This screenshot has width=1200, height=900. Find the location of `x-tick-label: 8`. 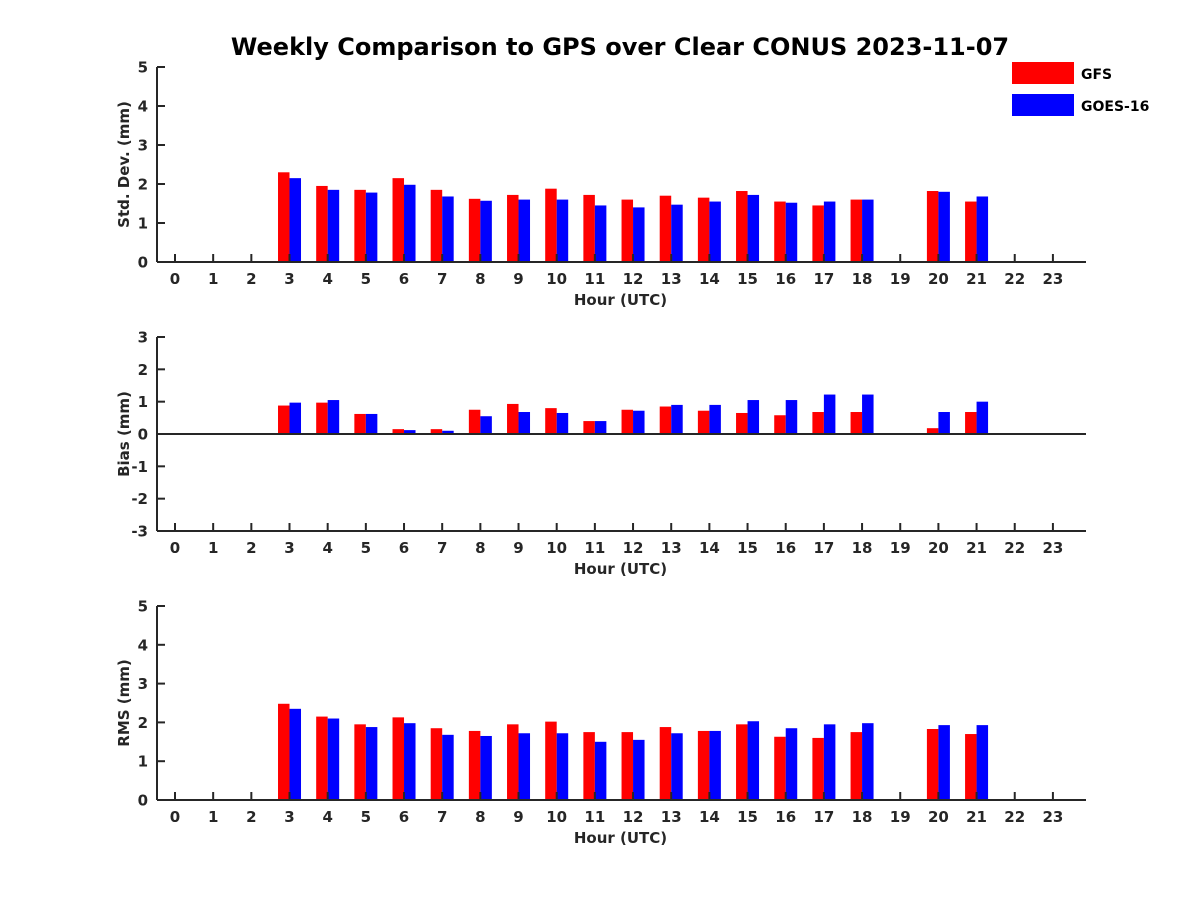

x-tick-label: 8 is located at coordinates (480, 817).